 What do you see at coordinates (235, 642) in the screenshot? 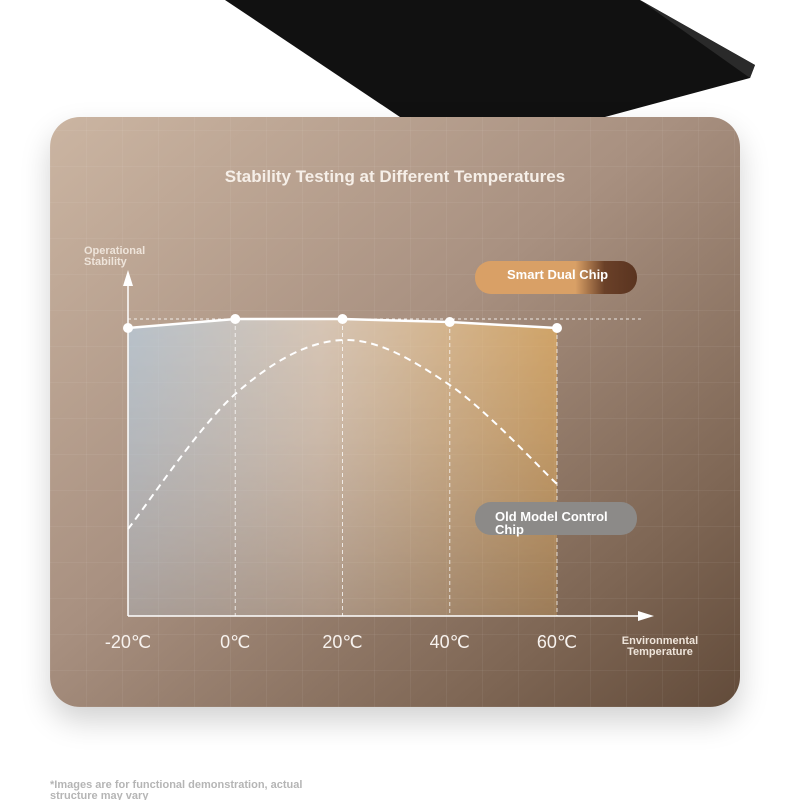
I see `x-tick-label: 0℃` at bounding box center [235, 642].